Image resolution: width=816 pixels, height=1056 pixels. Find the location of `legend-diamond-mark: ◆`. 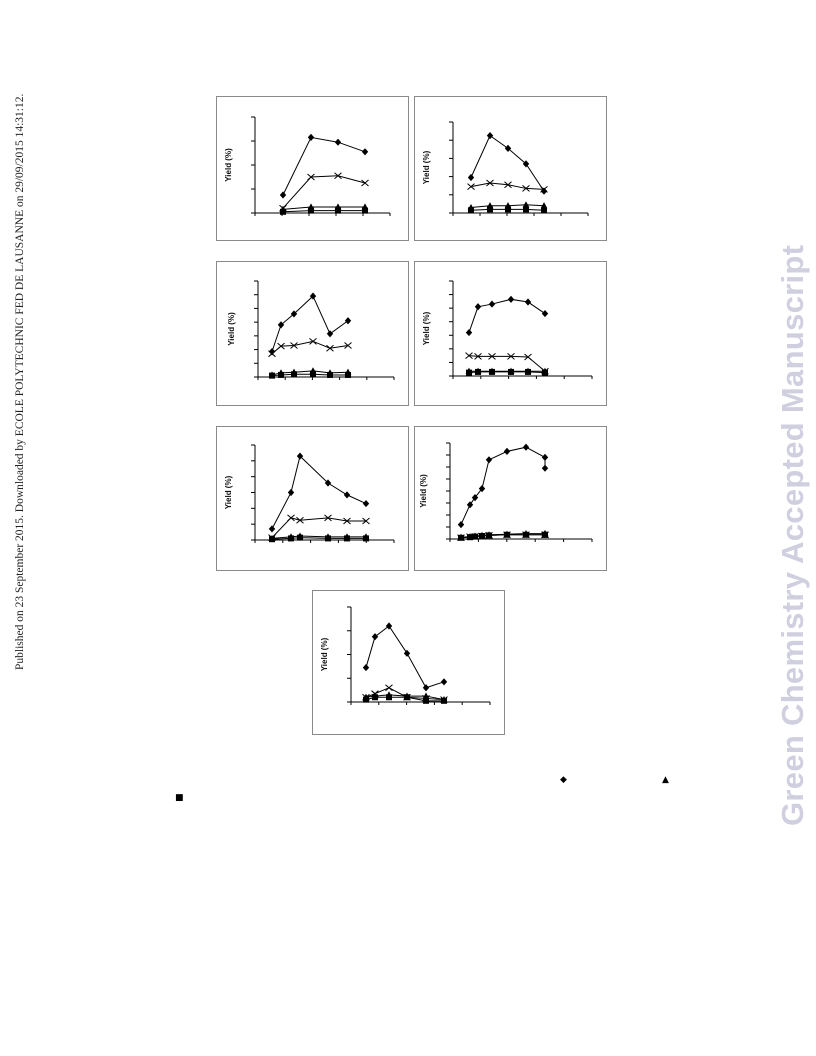

legend-diamond-mark: ◆ is located at coordinates (563, 780).